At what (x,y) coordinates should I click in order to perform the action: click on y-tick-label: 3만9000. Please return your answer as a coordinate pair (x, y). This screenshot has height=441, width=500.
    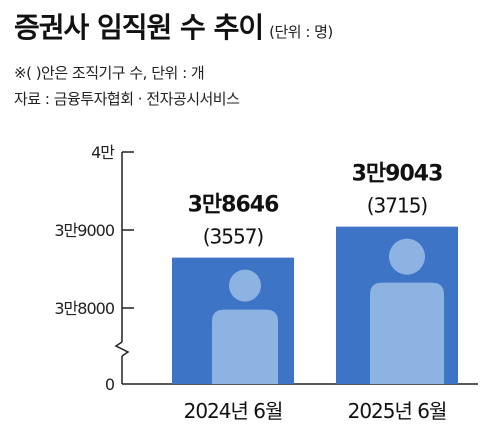
    Looking at the image, I should click on (84, 230).